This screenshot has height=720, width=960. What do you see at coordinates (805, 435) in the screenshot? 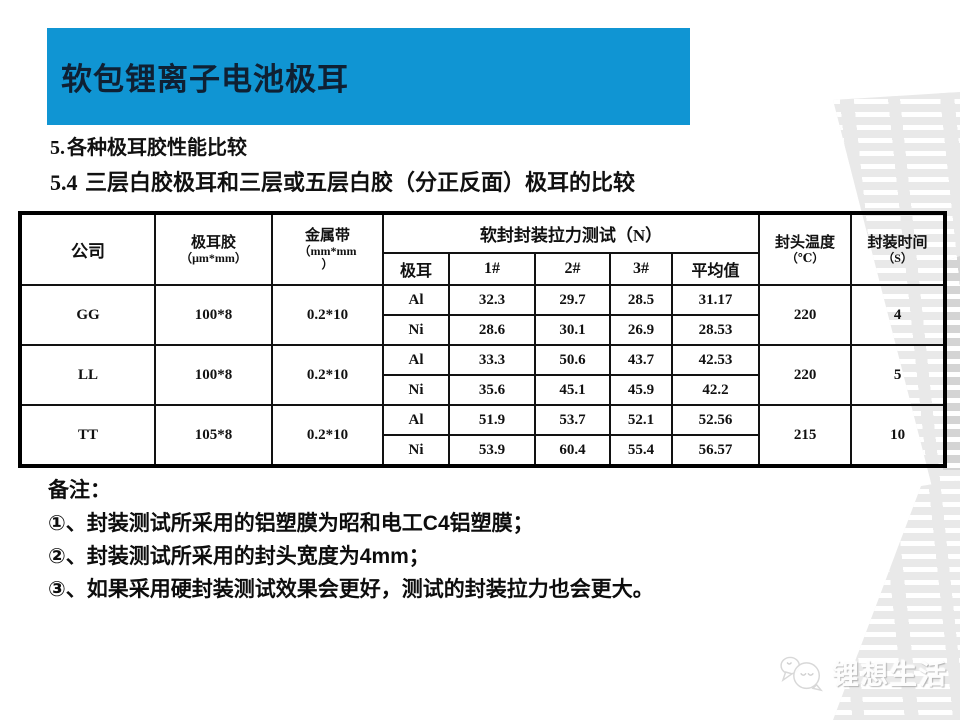
I see `seal-temp: 215` at bounding box center [805, 435].